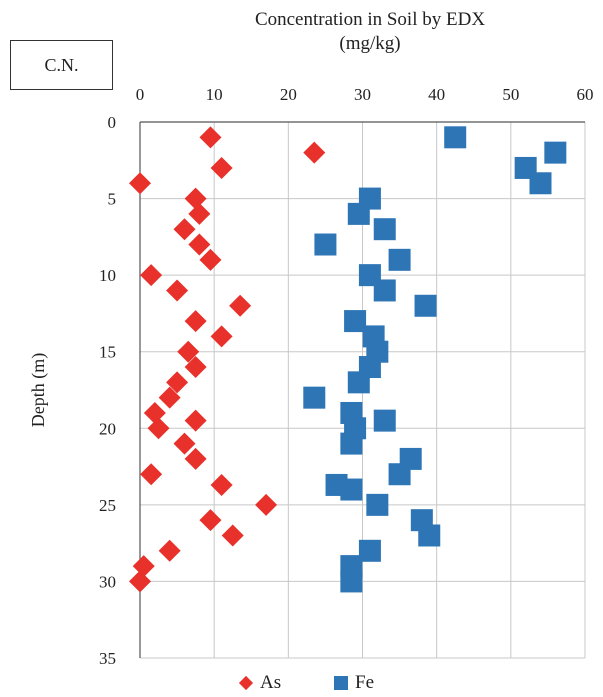 The image size is (603, 697). Describe the element at coordinates (107, 581) in the screenshot. I see `y-tick-label-6: 30` at that location.